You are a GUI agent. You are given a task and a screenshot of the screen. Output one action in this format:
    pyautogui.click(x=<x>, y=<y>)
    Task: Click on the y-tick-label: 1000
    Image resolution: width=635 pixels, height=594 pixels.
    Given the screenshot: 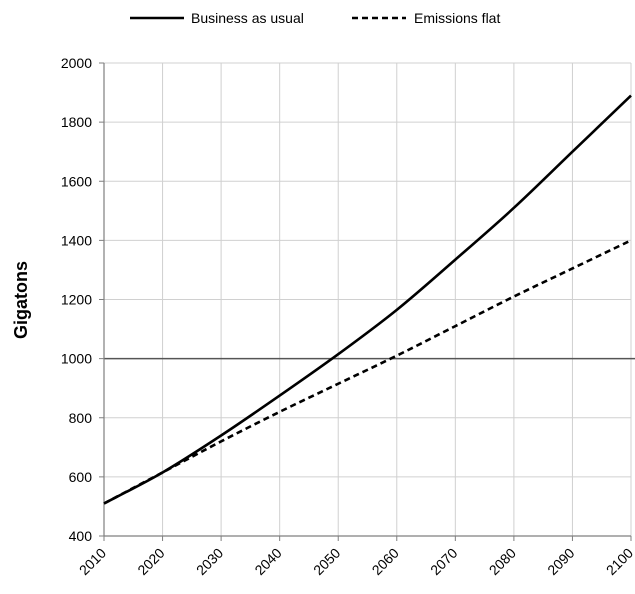 What is the action you would take?
    pyautogui.click(x=76, y=359)
    